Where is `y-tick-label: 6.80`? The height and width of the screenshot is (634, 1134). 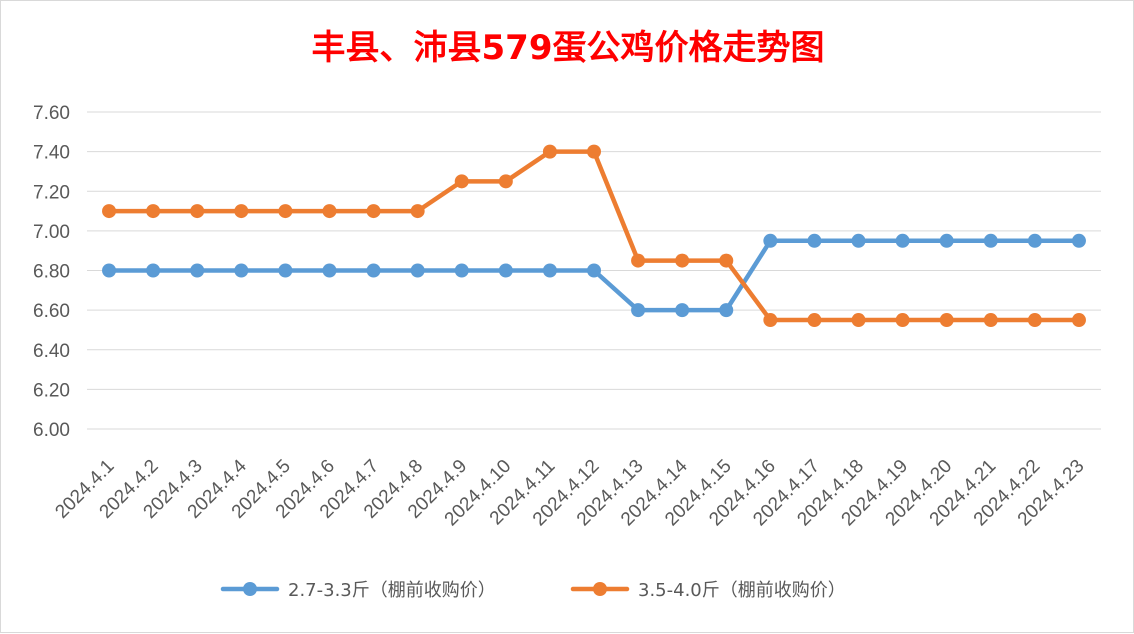
y-tick-label: 6.80 is located at coordinates (51, 272).